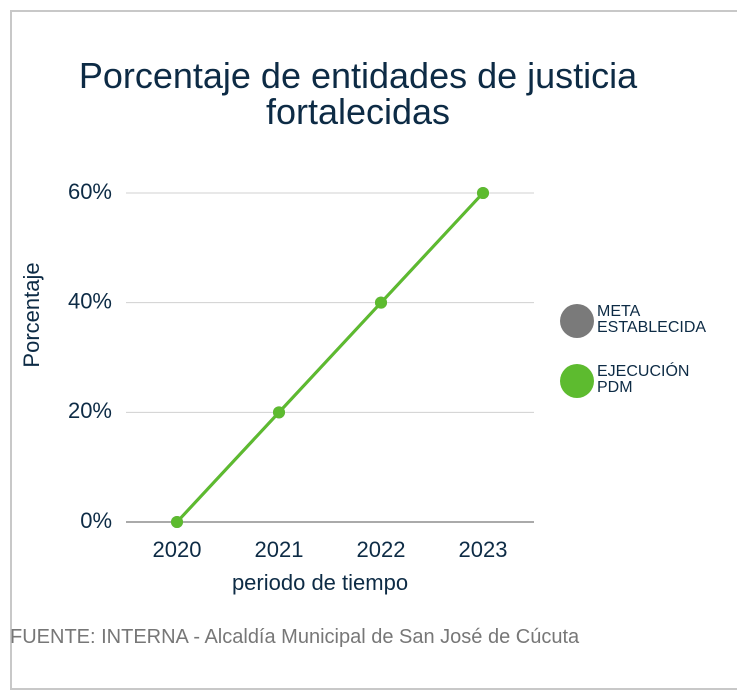 The width and height of the screenshot is (737, 690). What do you see at coordinates (279, 549) in the screenshot?
I see `x-tick-label: 2021` at bounding box center [279, 549].